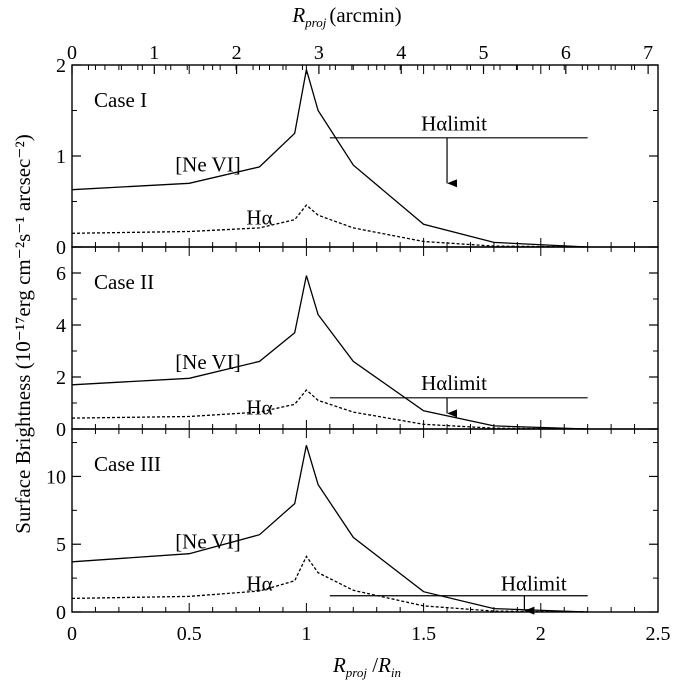 This screenshot has width=694, height=681. I want to click on top-tick-label: 1, so click(154, 53).